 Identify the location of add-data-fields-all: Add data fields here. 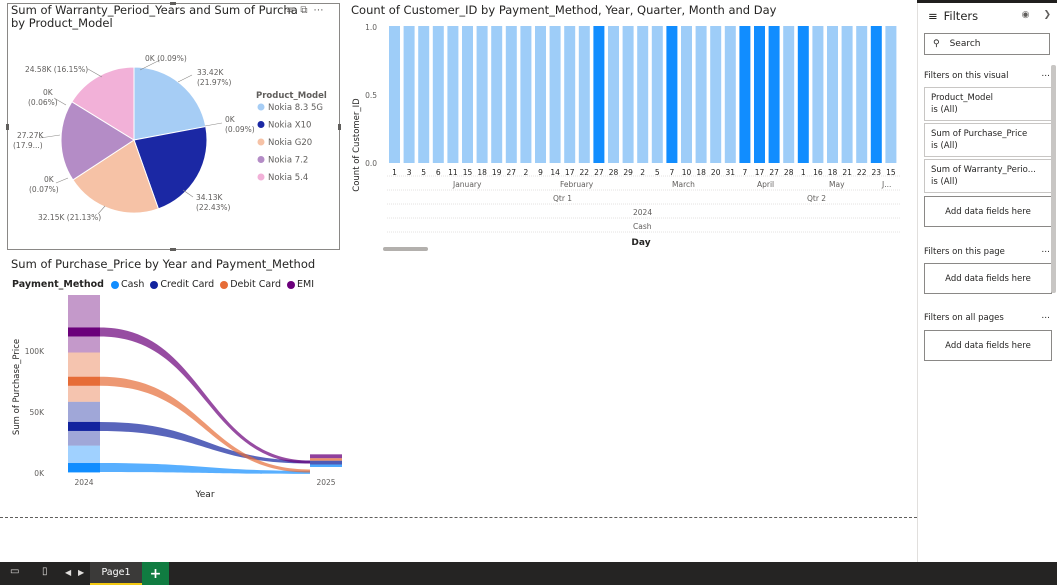
(988, 345).